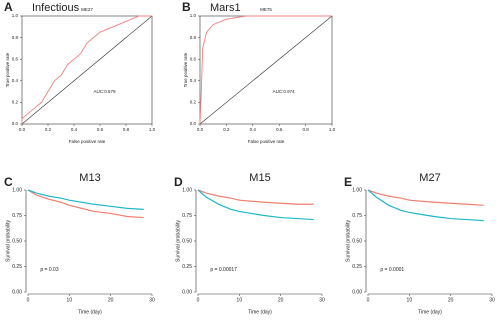  What do you see at coordinates (87, 9) in the screenshot?
I see `chart-subtitle: ME27` at bounding box center [87, 9].